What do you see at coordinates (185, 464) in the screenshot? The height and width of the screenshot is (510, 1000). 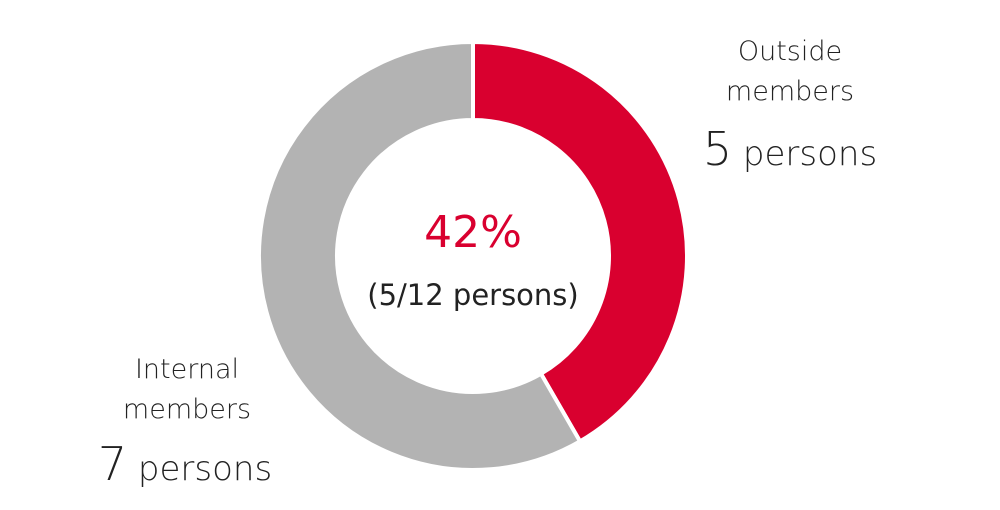 I see `value-label: 7 persons` at bounding box center [185, 464].